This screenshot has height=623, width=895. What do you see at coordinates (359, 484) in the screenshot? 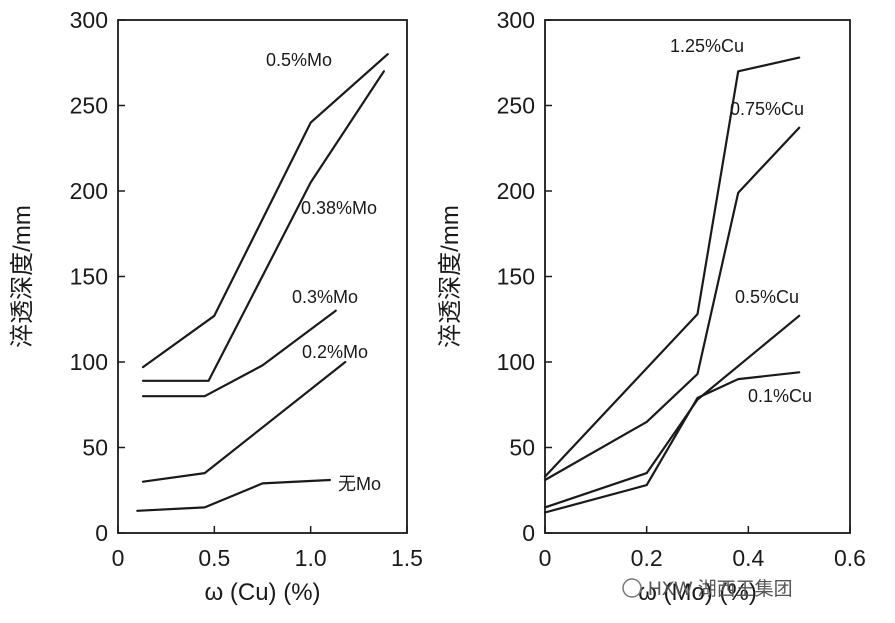
I see `series-label: 无Mo` at bounding box center [359, 484].